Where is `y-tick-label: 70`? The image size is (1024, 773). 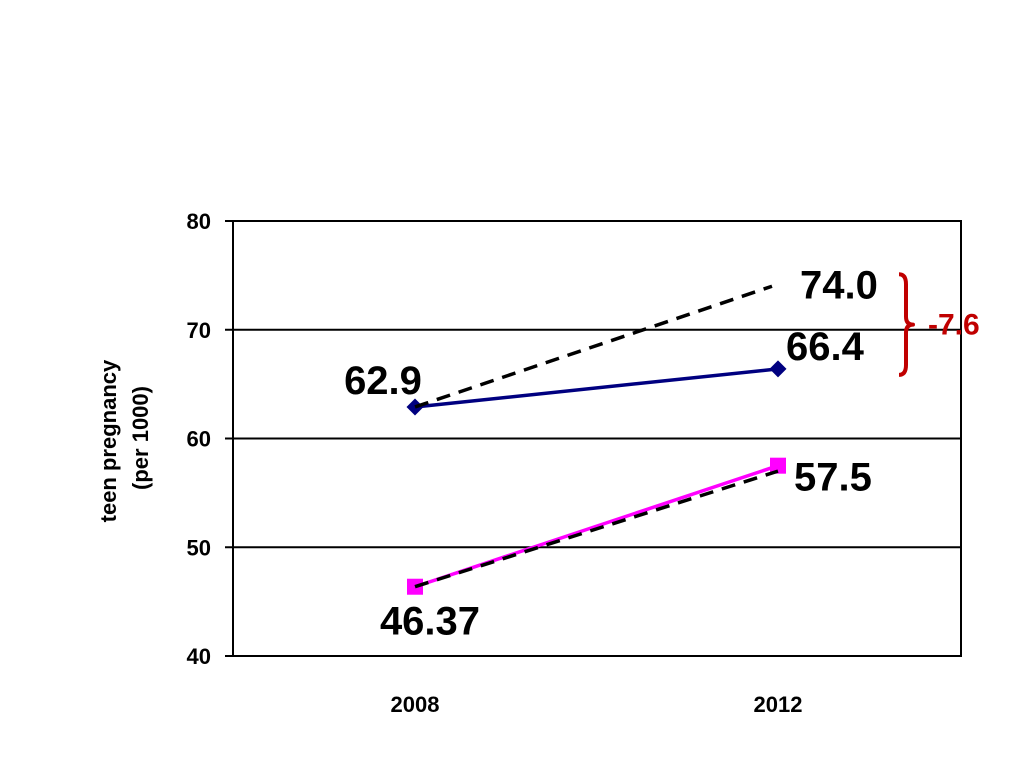 y-tick-label: 70 is located at coordinates (199, 330).